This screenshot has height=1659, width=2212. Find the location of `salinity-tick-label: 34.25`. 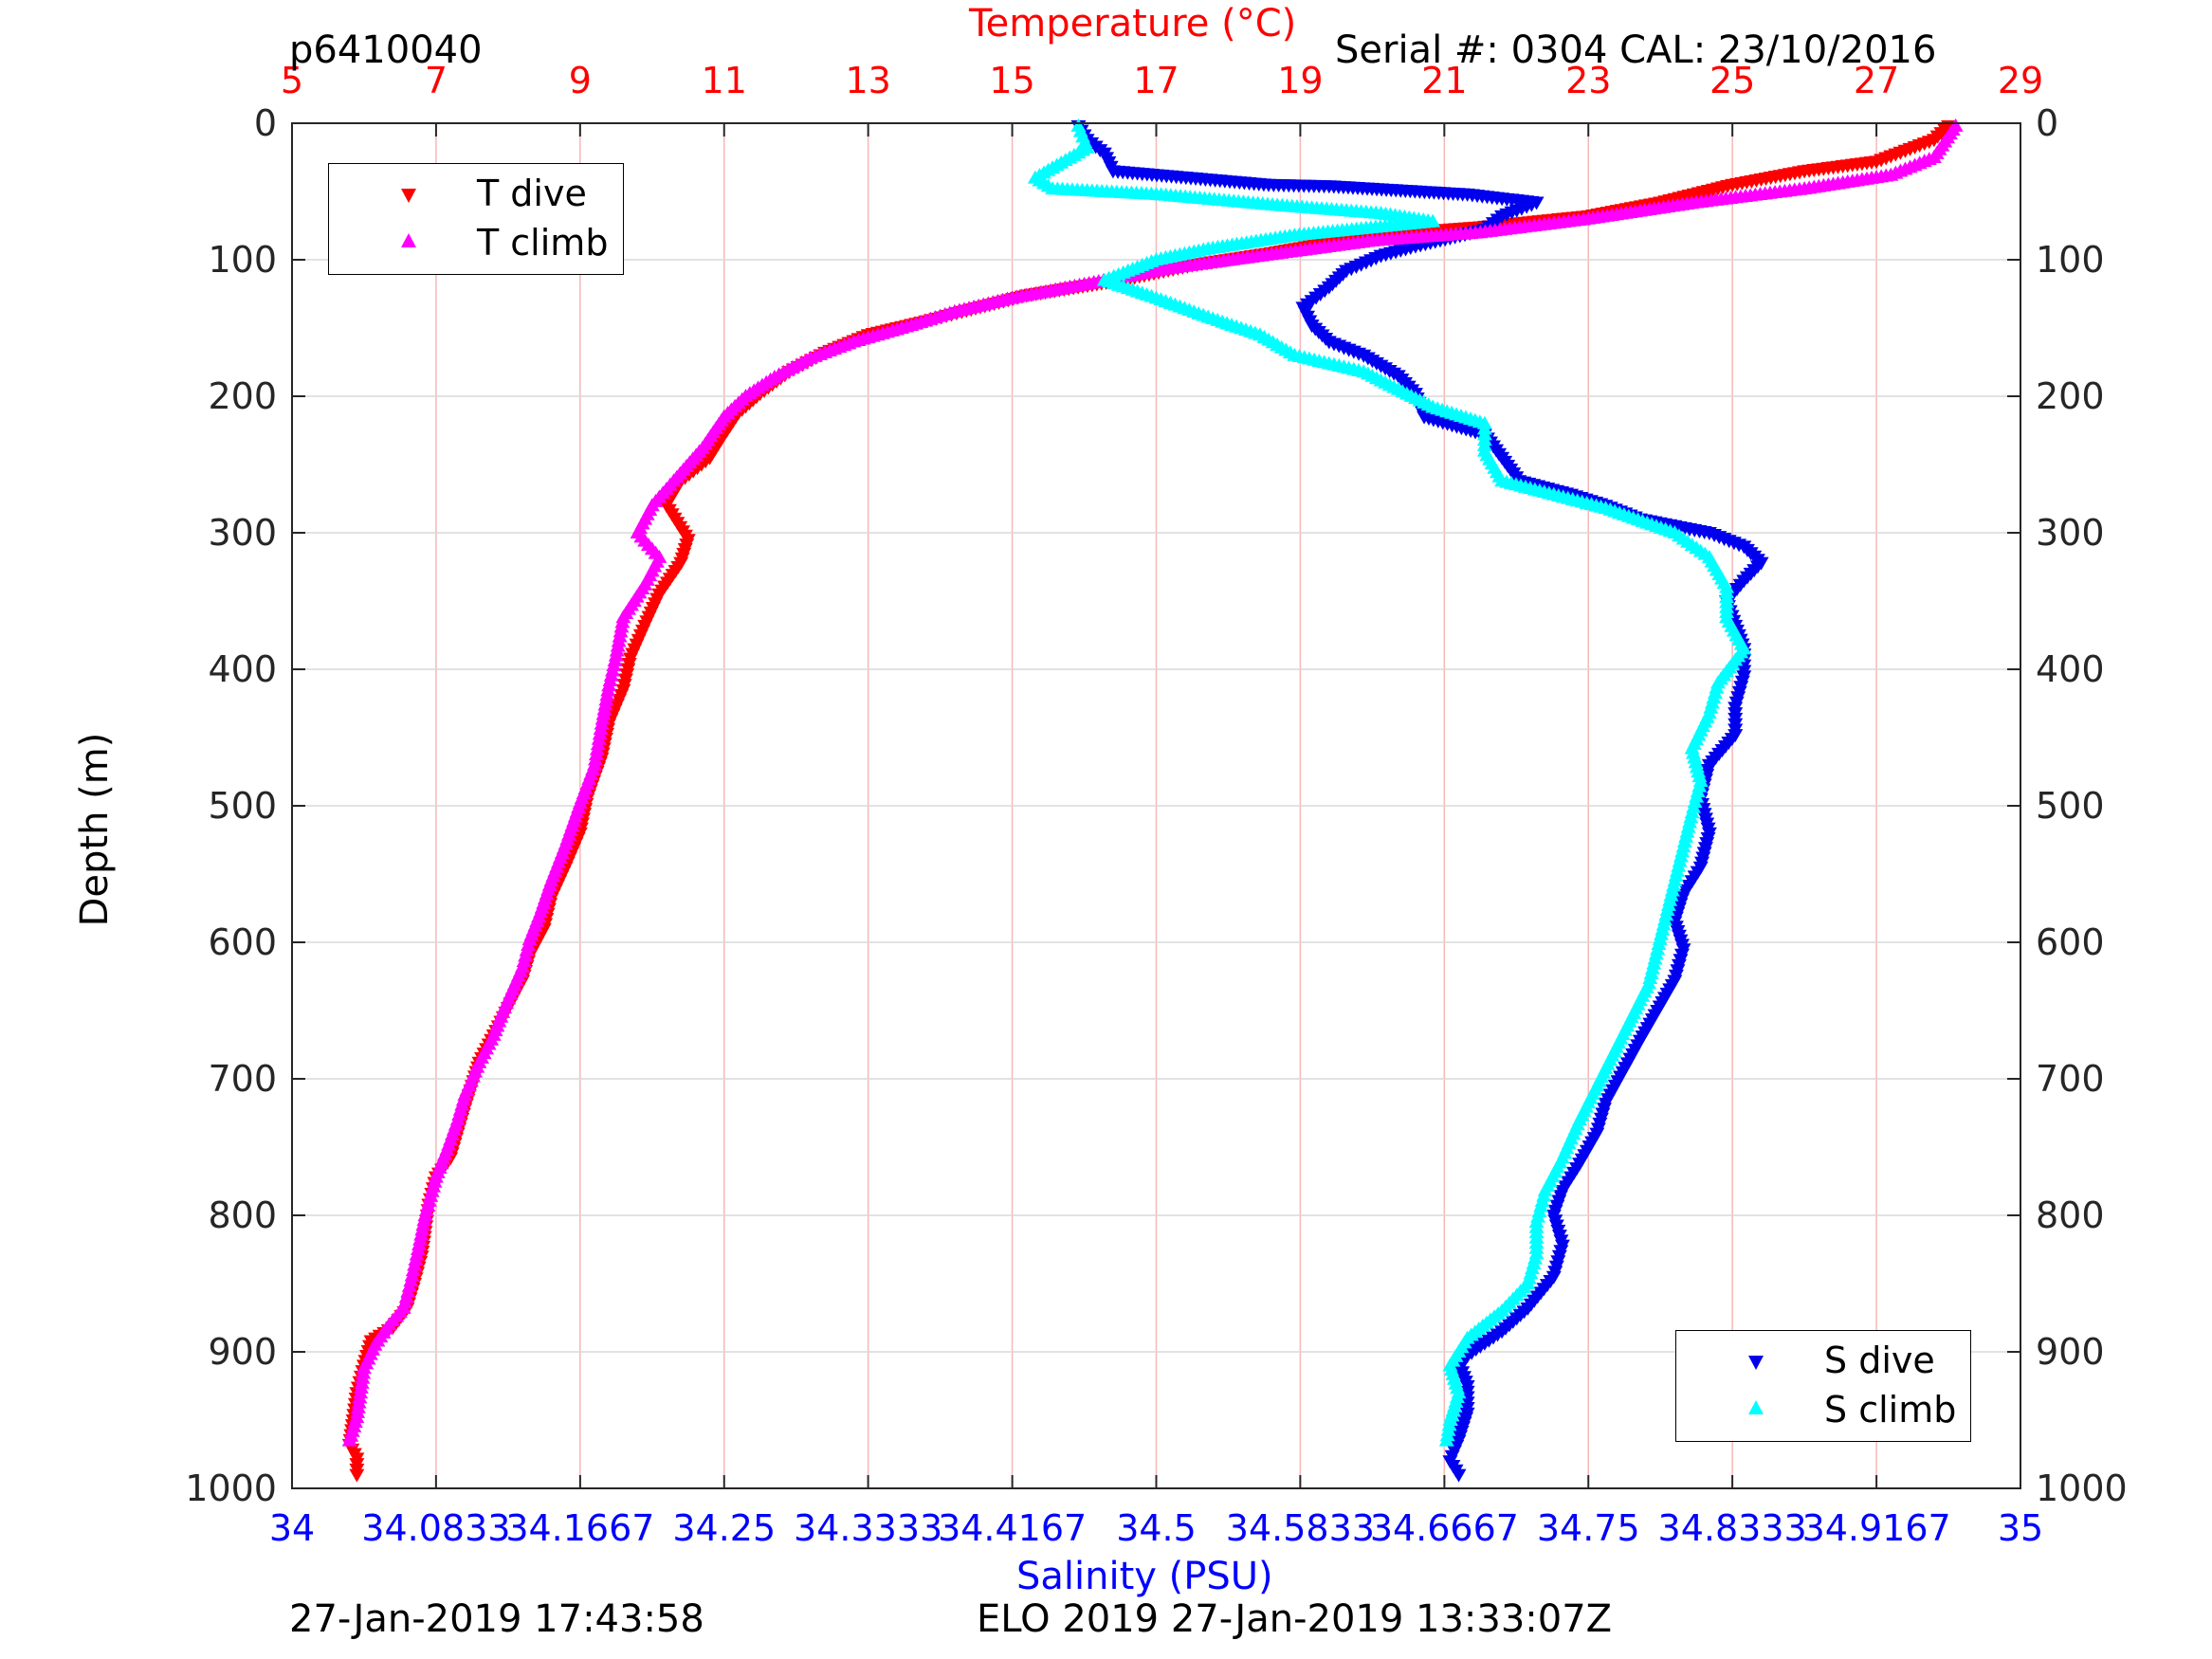

salinity-tick-label: 34.25 is located at coordinates (724, 1528).